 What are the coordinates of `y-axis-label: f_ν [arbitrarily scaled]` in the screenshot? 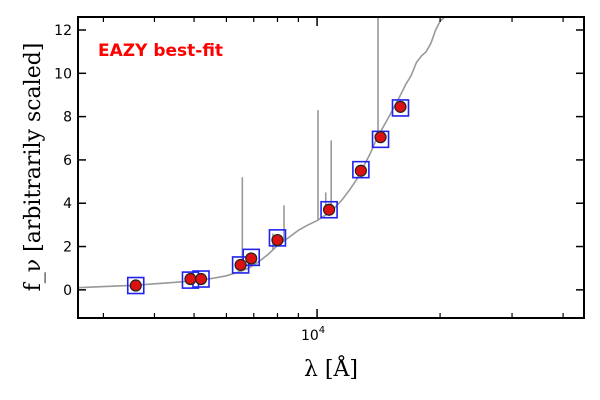 It's located at (33, 167).